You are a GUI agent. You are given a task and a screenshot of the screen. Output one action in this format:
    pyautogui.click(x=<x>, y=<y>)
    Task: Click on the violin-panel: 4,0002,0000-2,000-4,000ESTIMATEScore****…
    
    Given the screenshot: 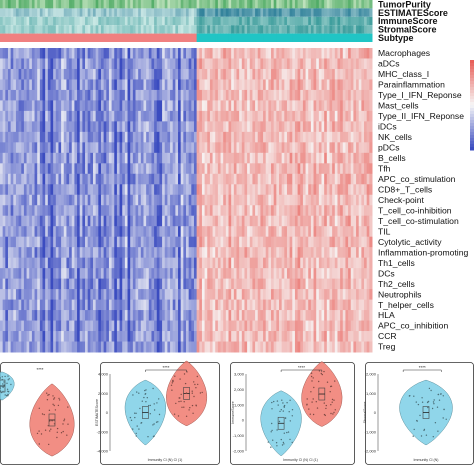 What is the action you would take?
    pyautogui.click(x=157, y=412)
    